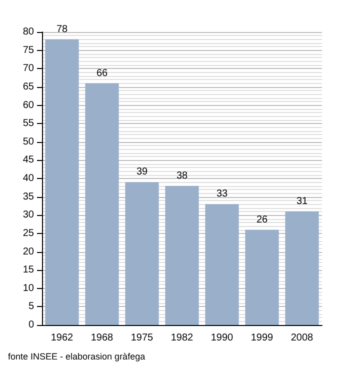 This screenshot has height=373, width=350. Describe the element at coordinates (28, 142) in the screenshot. I see `y-tick-label: 50` at that location.